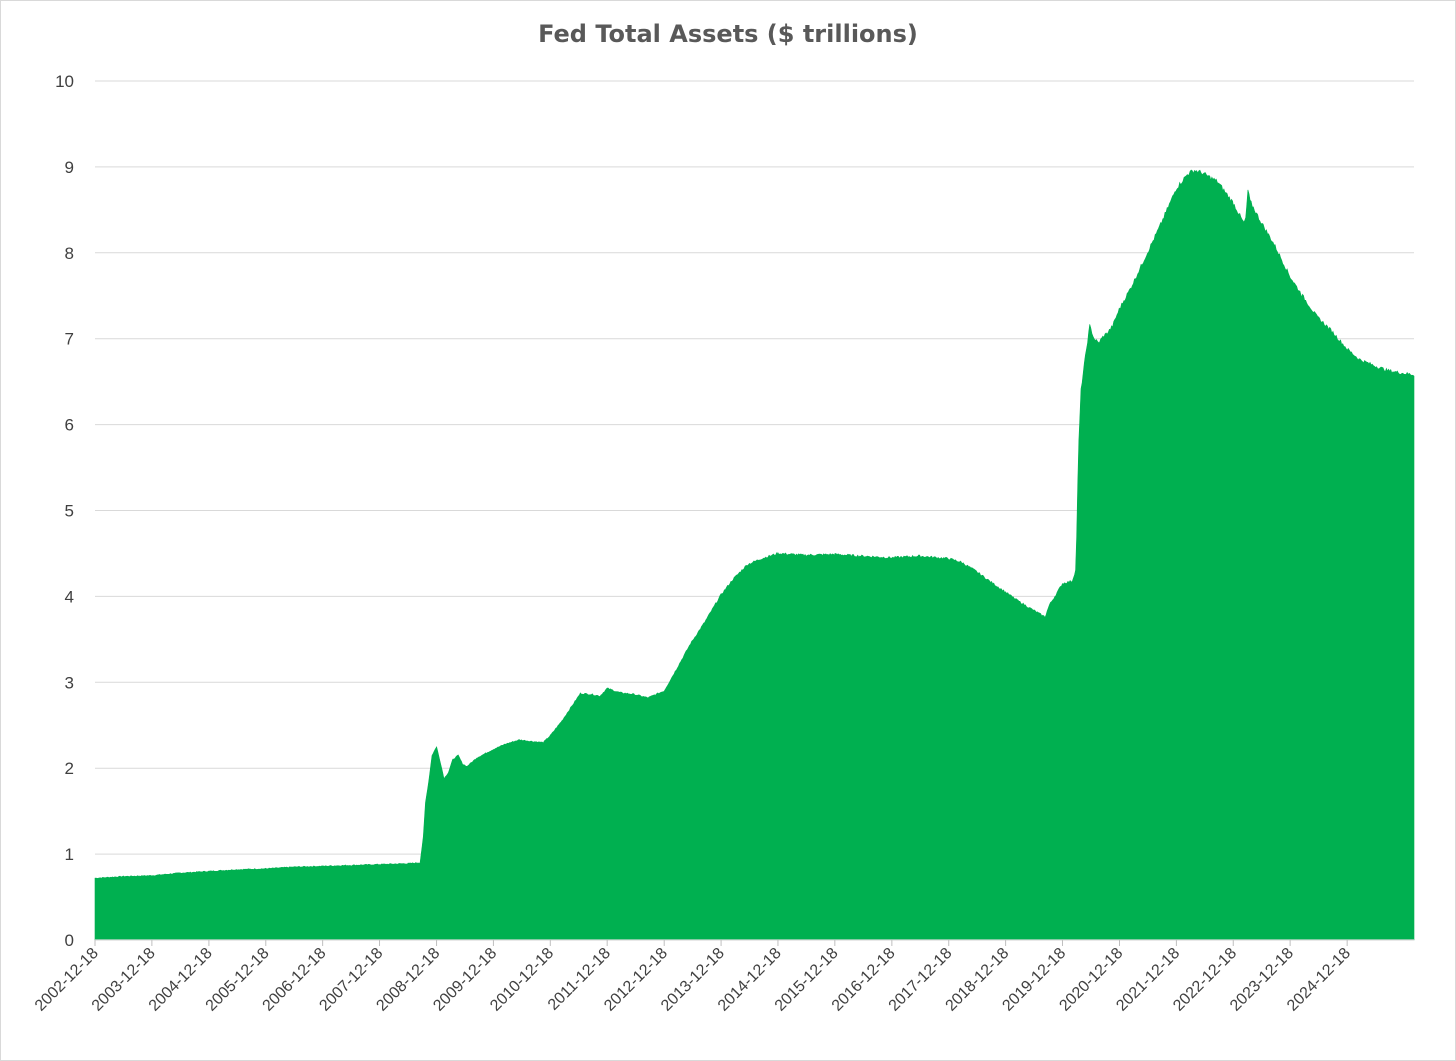 This screenshot has width=1456, height=1061. I want to click on y-tick-label: 5, so click(69, 511).